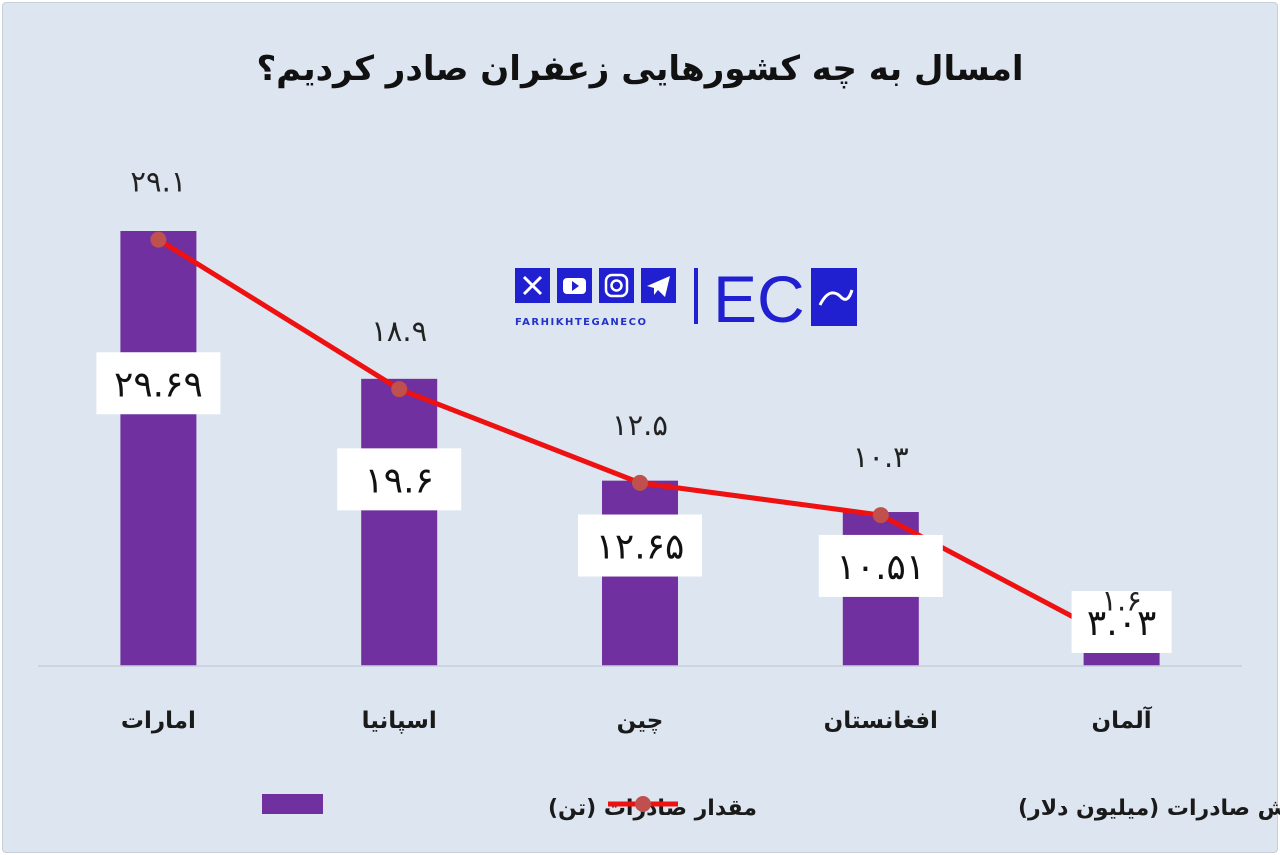 The height and width of the screenshot is (855, 1280). I want to click on category-label: آلمان, so click(1121, 719).